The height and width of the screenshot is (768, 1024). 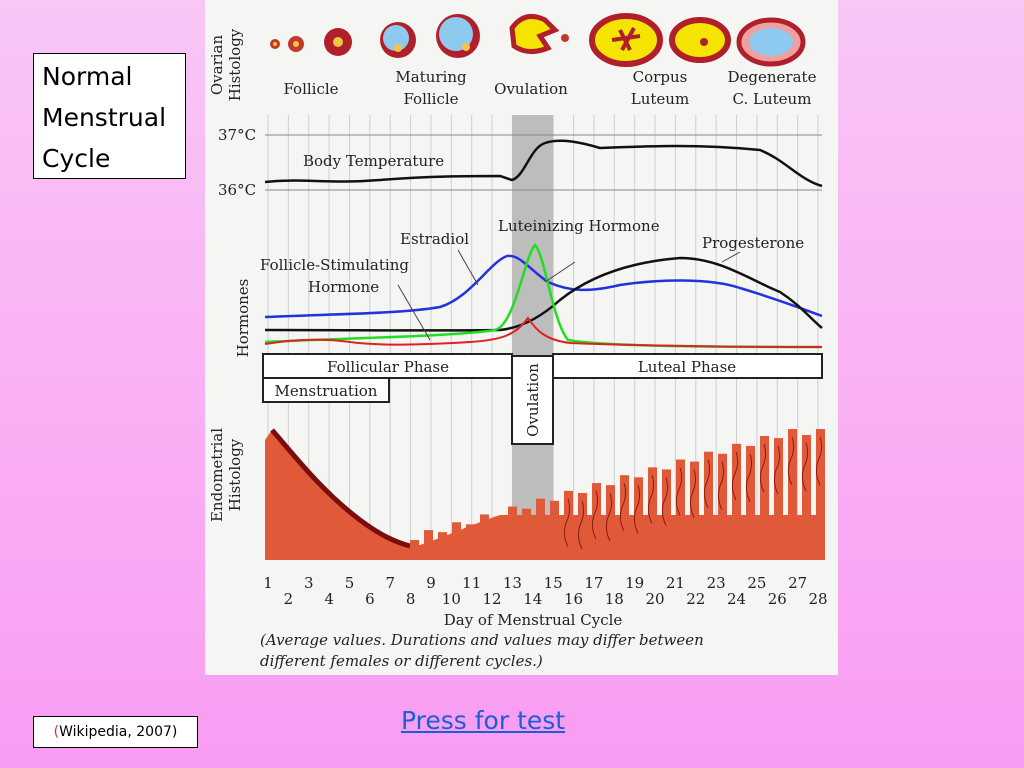 What do you see at coordinates (310, 89) in the screenshot?
I see `stage-label: Follicle` at bounding box center [310, 89].